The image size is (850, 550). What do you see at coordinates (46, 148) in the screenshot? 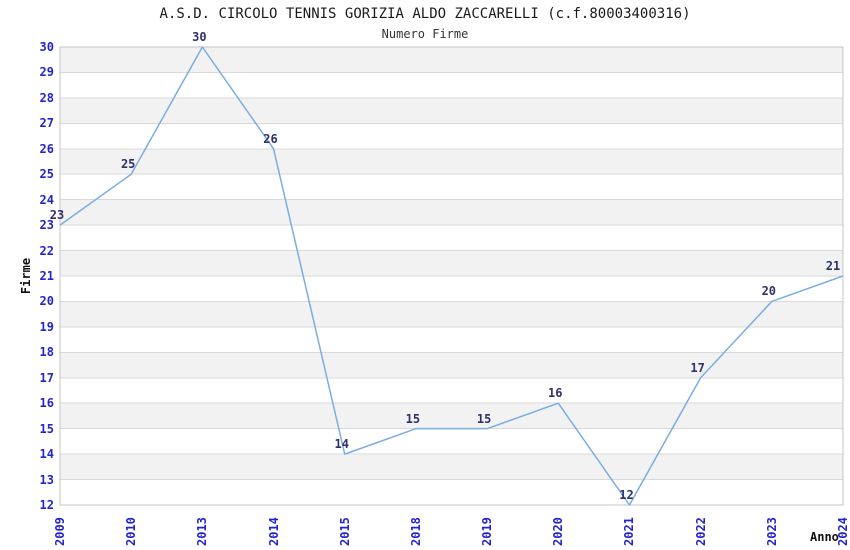
I see `y-tick-label: 26` at bounding box center [46, 148].